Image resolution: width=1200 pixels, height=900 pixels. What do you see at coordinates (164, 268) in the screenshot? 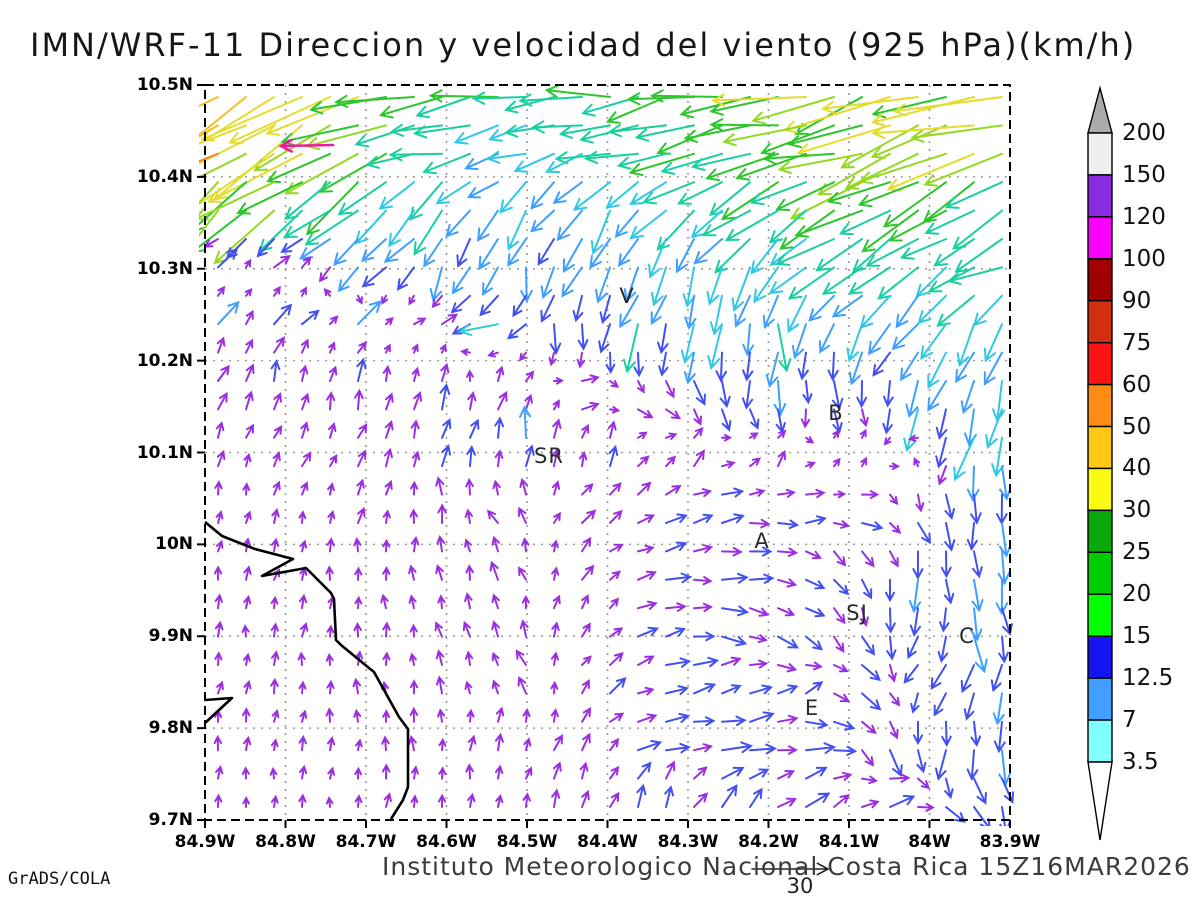
I see `y-axis-label: 10.3N` at bounding box center [164, 268].